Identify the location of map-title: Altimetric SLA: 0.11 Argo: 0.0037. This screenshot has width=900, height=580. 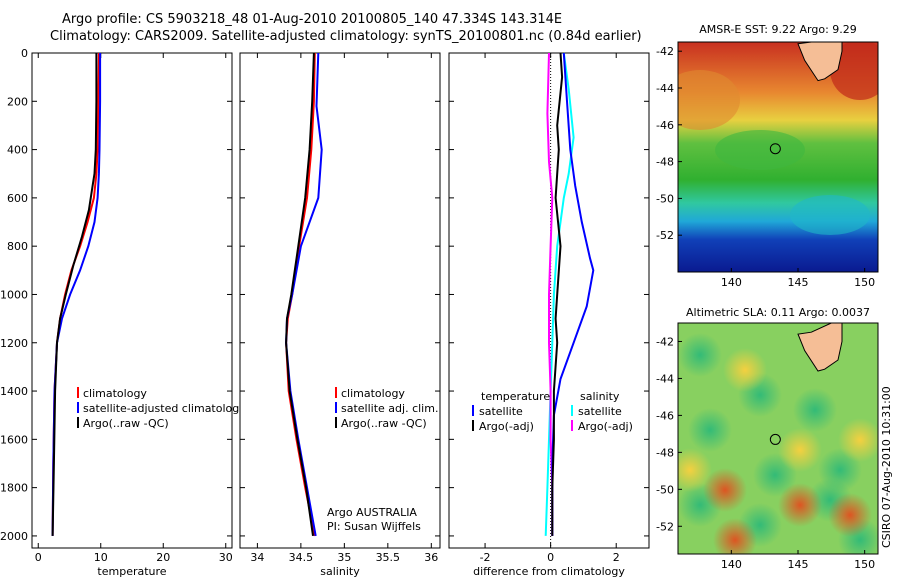
(778, 312).